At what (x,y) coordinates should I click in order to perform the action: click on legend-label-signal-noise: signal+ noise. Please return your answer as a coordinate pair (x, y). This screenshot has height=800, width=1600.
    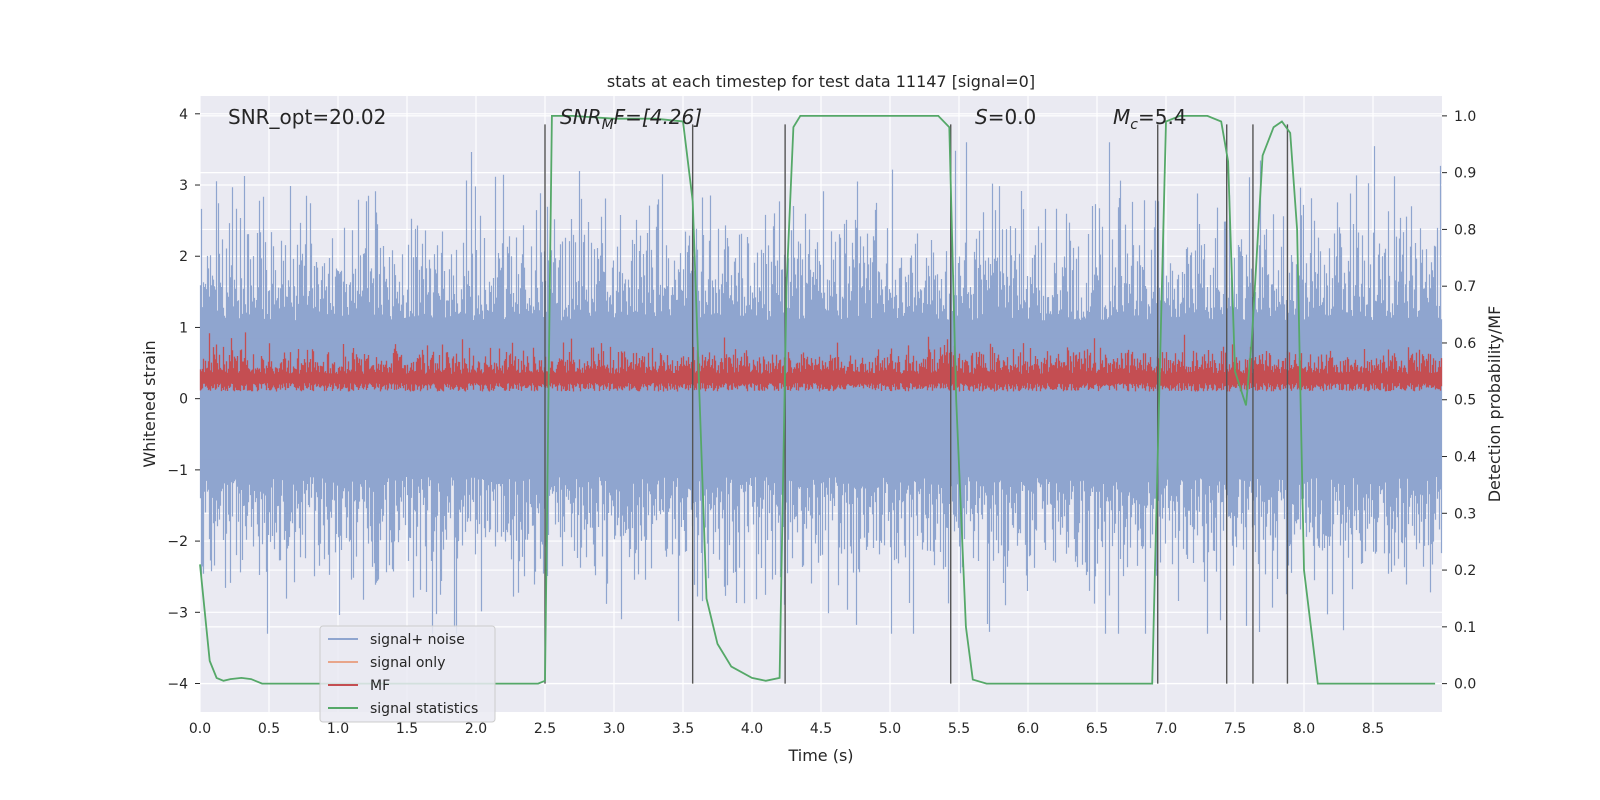
    Looking at the image, I should click on (417, 640).